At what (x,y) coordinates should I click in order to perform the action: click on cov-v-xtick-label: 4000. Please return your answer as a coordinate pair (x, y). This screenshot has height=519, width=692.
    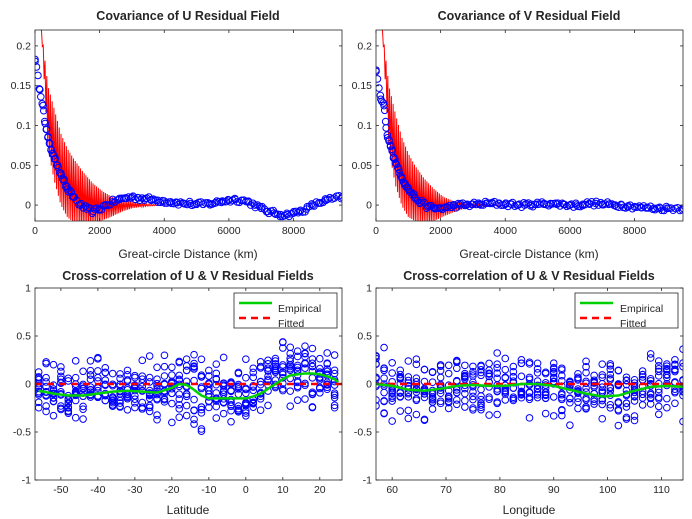
    Looking at the image, I should click on (506, 231).